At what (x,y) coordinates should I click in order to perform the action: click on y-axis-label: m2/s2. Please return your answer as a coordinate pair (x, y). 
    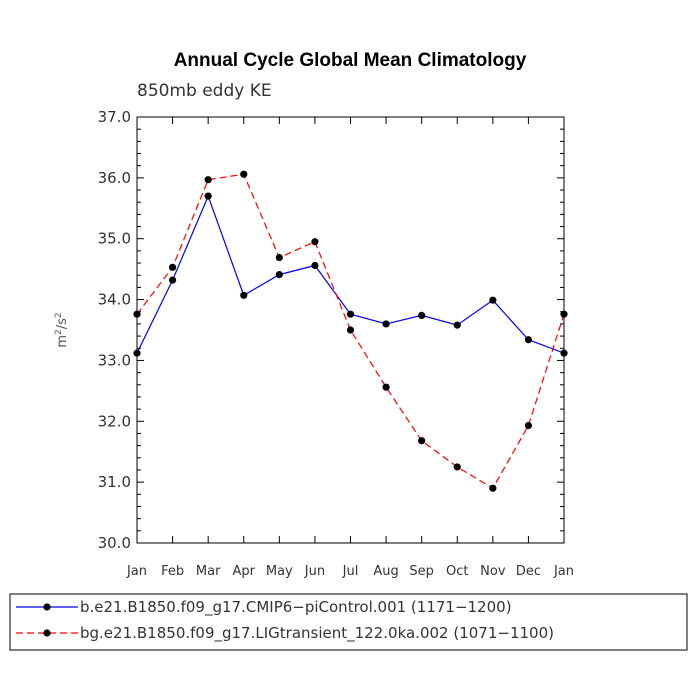
    Looking at the image, I should click on (62, 329).